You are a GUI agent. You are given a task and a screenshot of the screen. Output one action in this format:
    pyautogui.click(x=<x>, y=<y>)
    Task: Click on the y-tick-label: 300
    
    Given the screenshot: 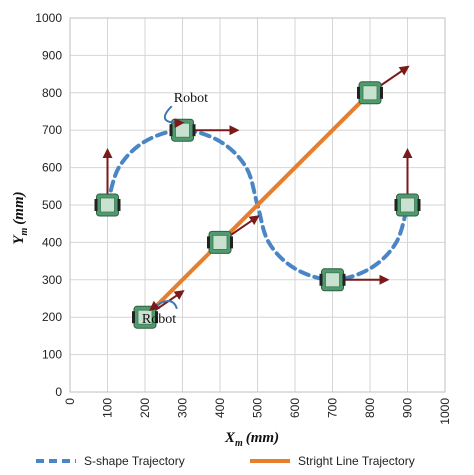 What is the action you would take?
    pyautogui.click(x=52, y=280)
    